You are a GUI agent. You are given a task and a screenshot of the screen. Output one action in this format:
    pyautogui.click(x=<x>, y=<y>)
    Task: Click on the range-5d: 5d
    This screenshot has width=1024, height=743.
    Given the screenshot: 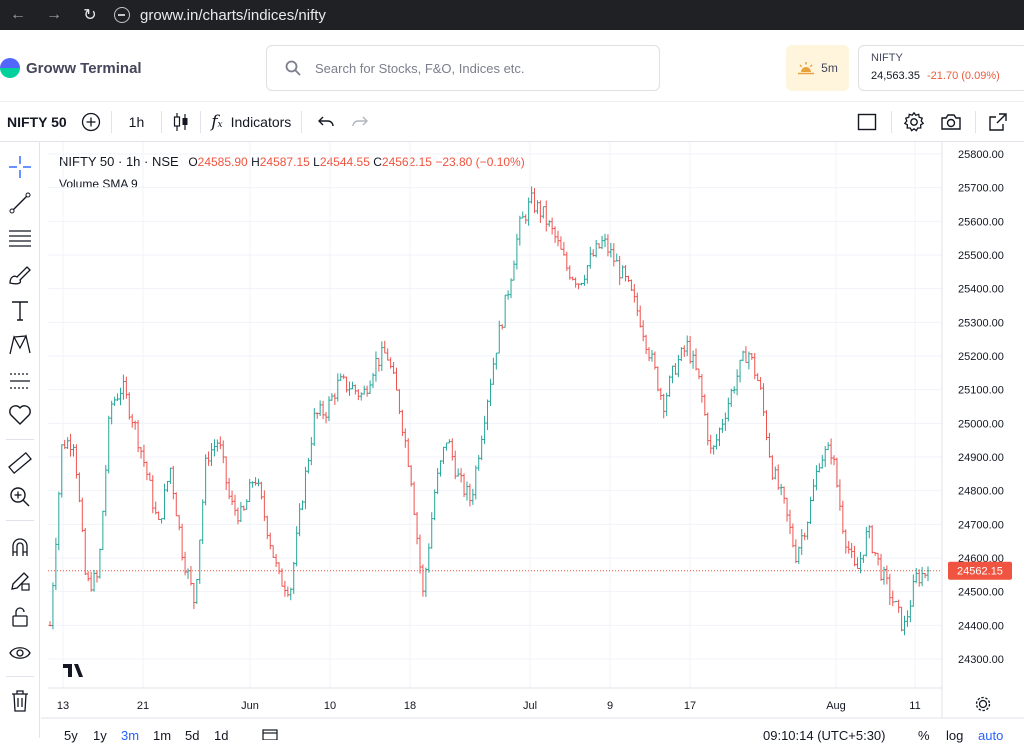 What is the action you would take?
    pyautogui.click(x=192, y=735)
    